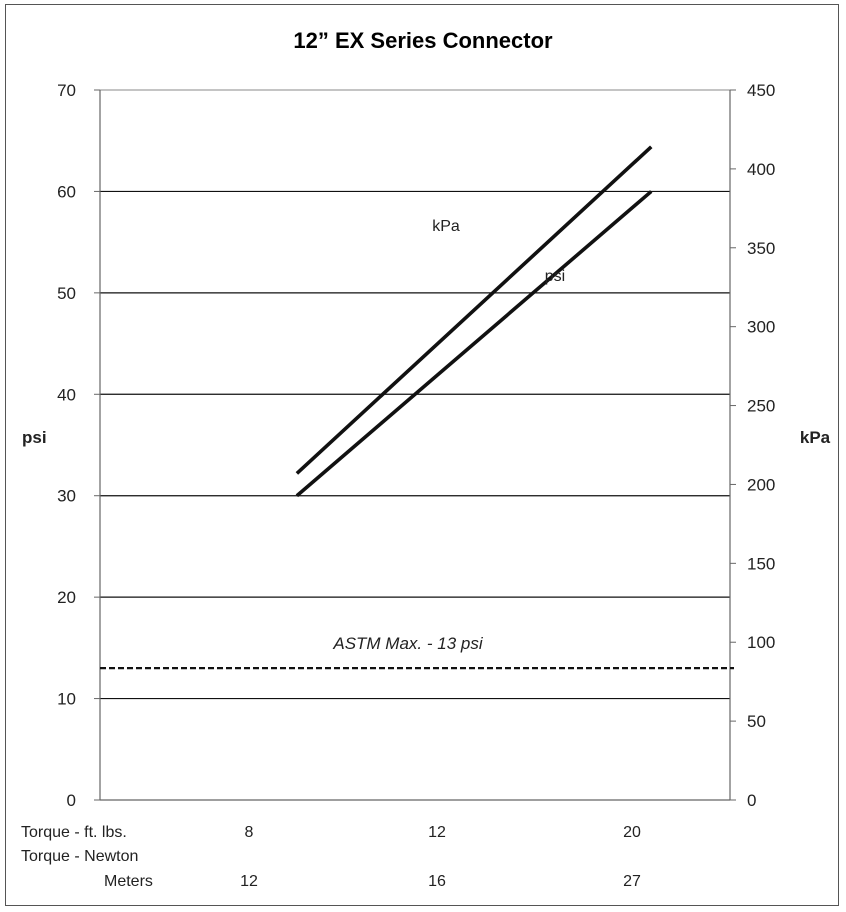  I want to click on right-tick-label-300: 300, so click(761, 327).